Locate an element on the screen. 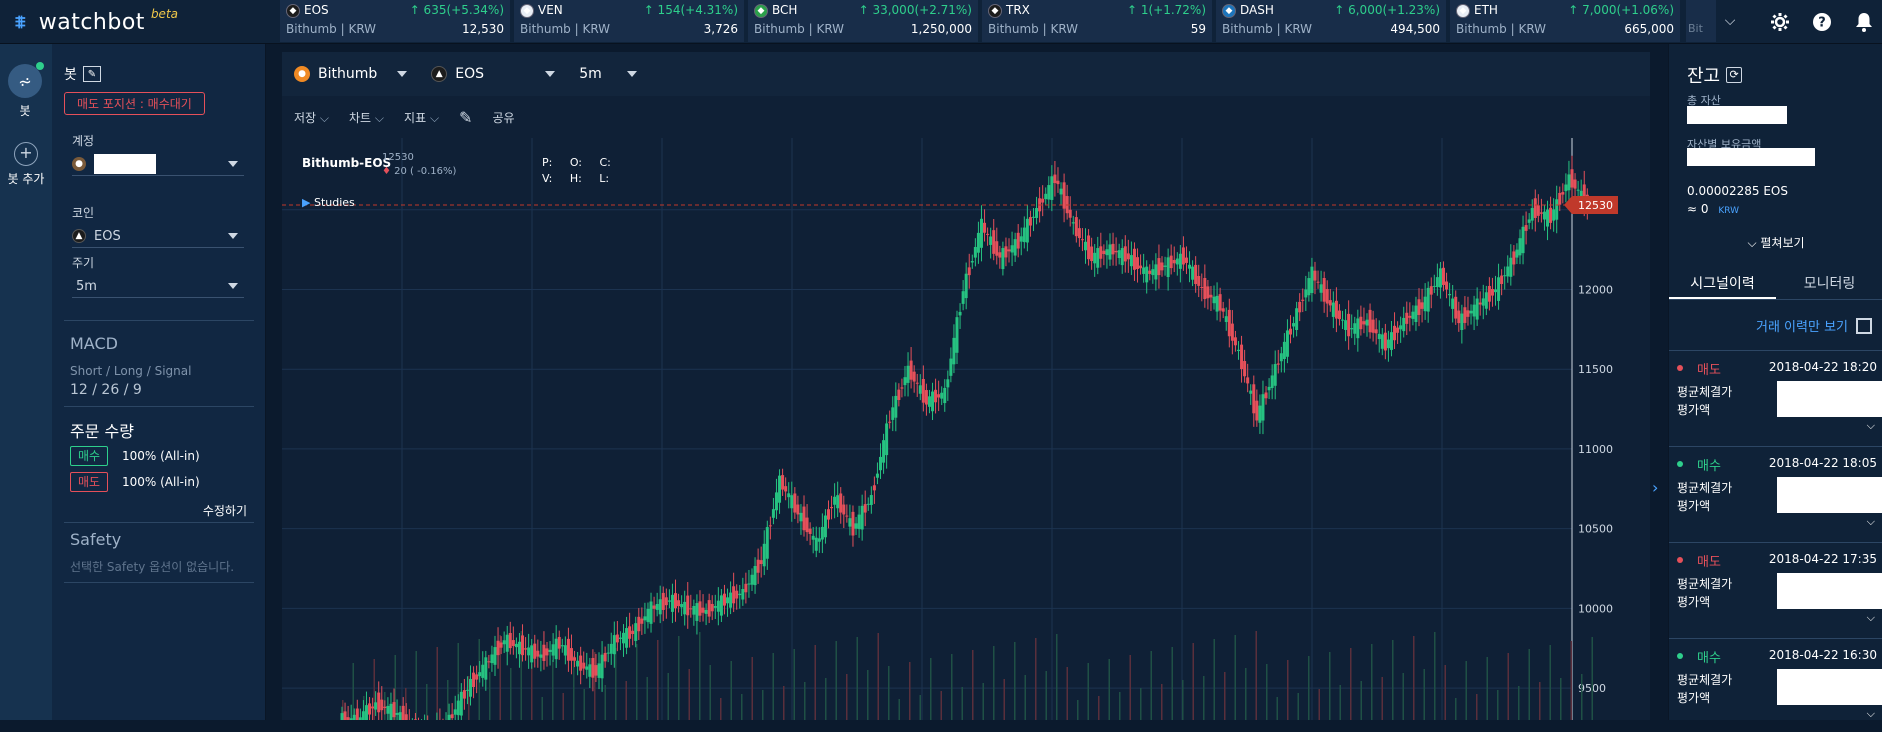  ticker-trx: ◆ TRX ↑ 1(+1.72%) Bithumb | KRW 59 is located at coordinates (1097, 21).